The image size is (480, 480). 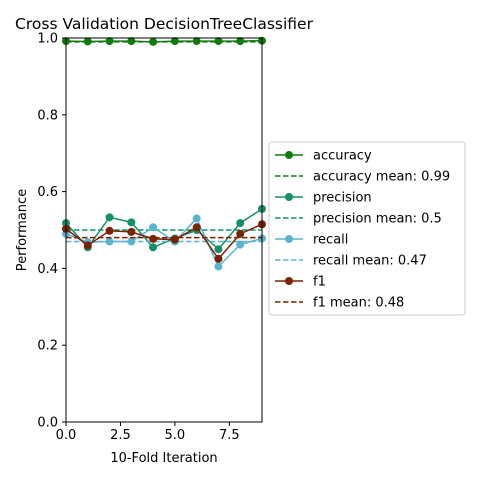 I want to click on precision-legend-marker, so click(x=289, y=197).